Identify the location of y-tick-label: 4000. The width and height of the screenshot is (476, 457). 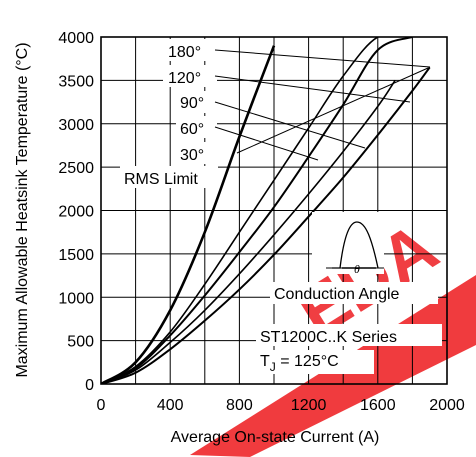
(76, 38).